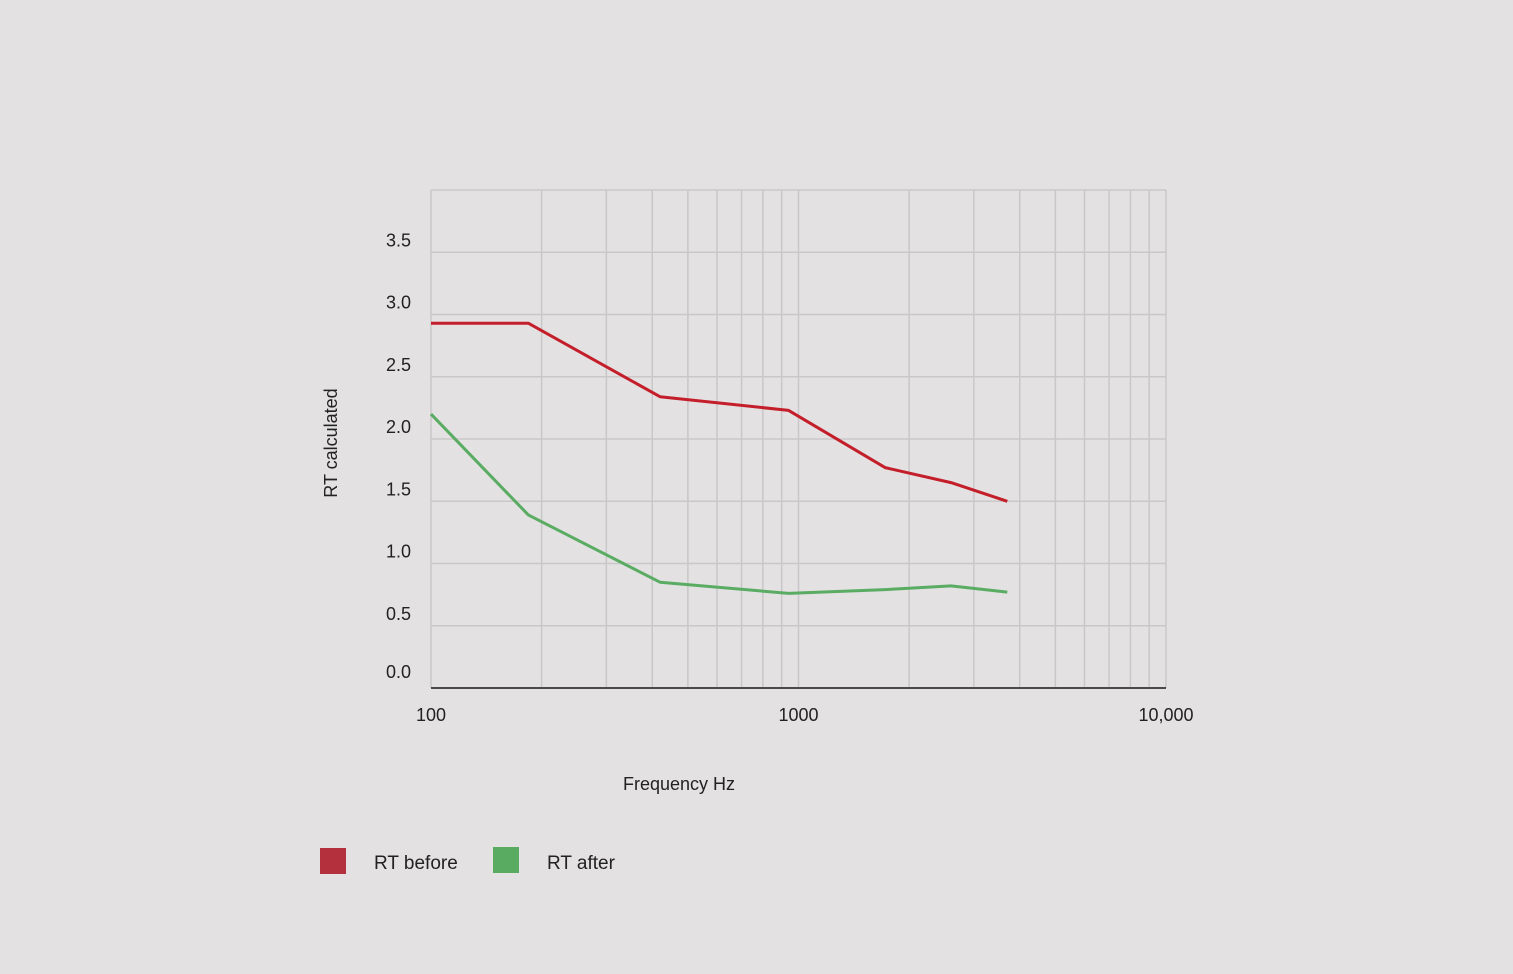  What do you see at coordinates (398, 365) in the screenshot?
I see `y-tick-label: 2.5` at bounding box center [398, 365].